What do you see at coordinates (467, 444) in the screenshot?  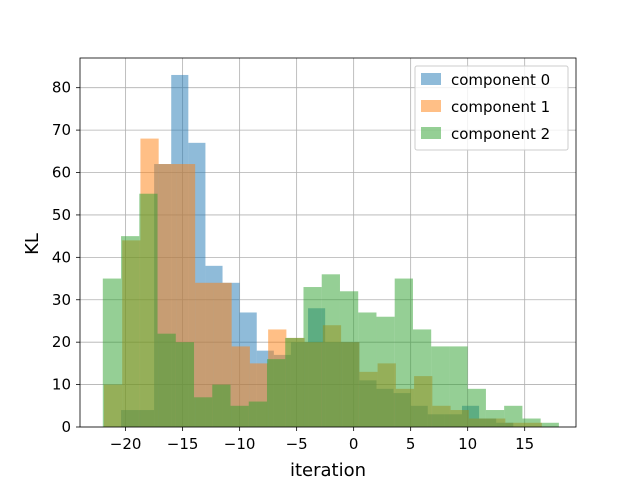 I see `x-tick-label-6: 10` at bounding box center [467, 444].